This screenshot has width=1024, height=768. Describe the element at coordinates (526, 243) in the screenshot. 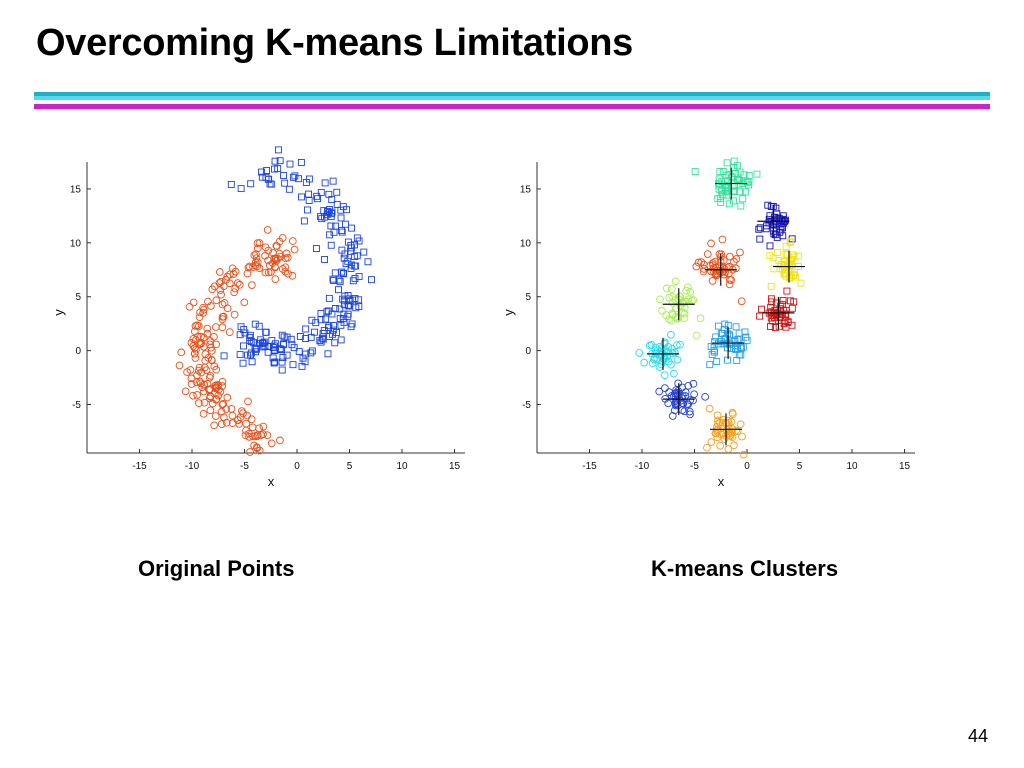

I see `y-tick-label: 10` at that location.